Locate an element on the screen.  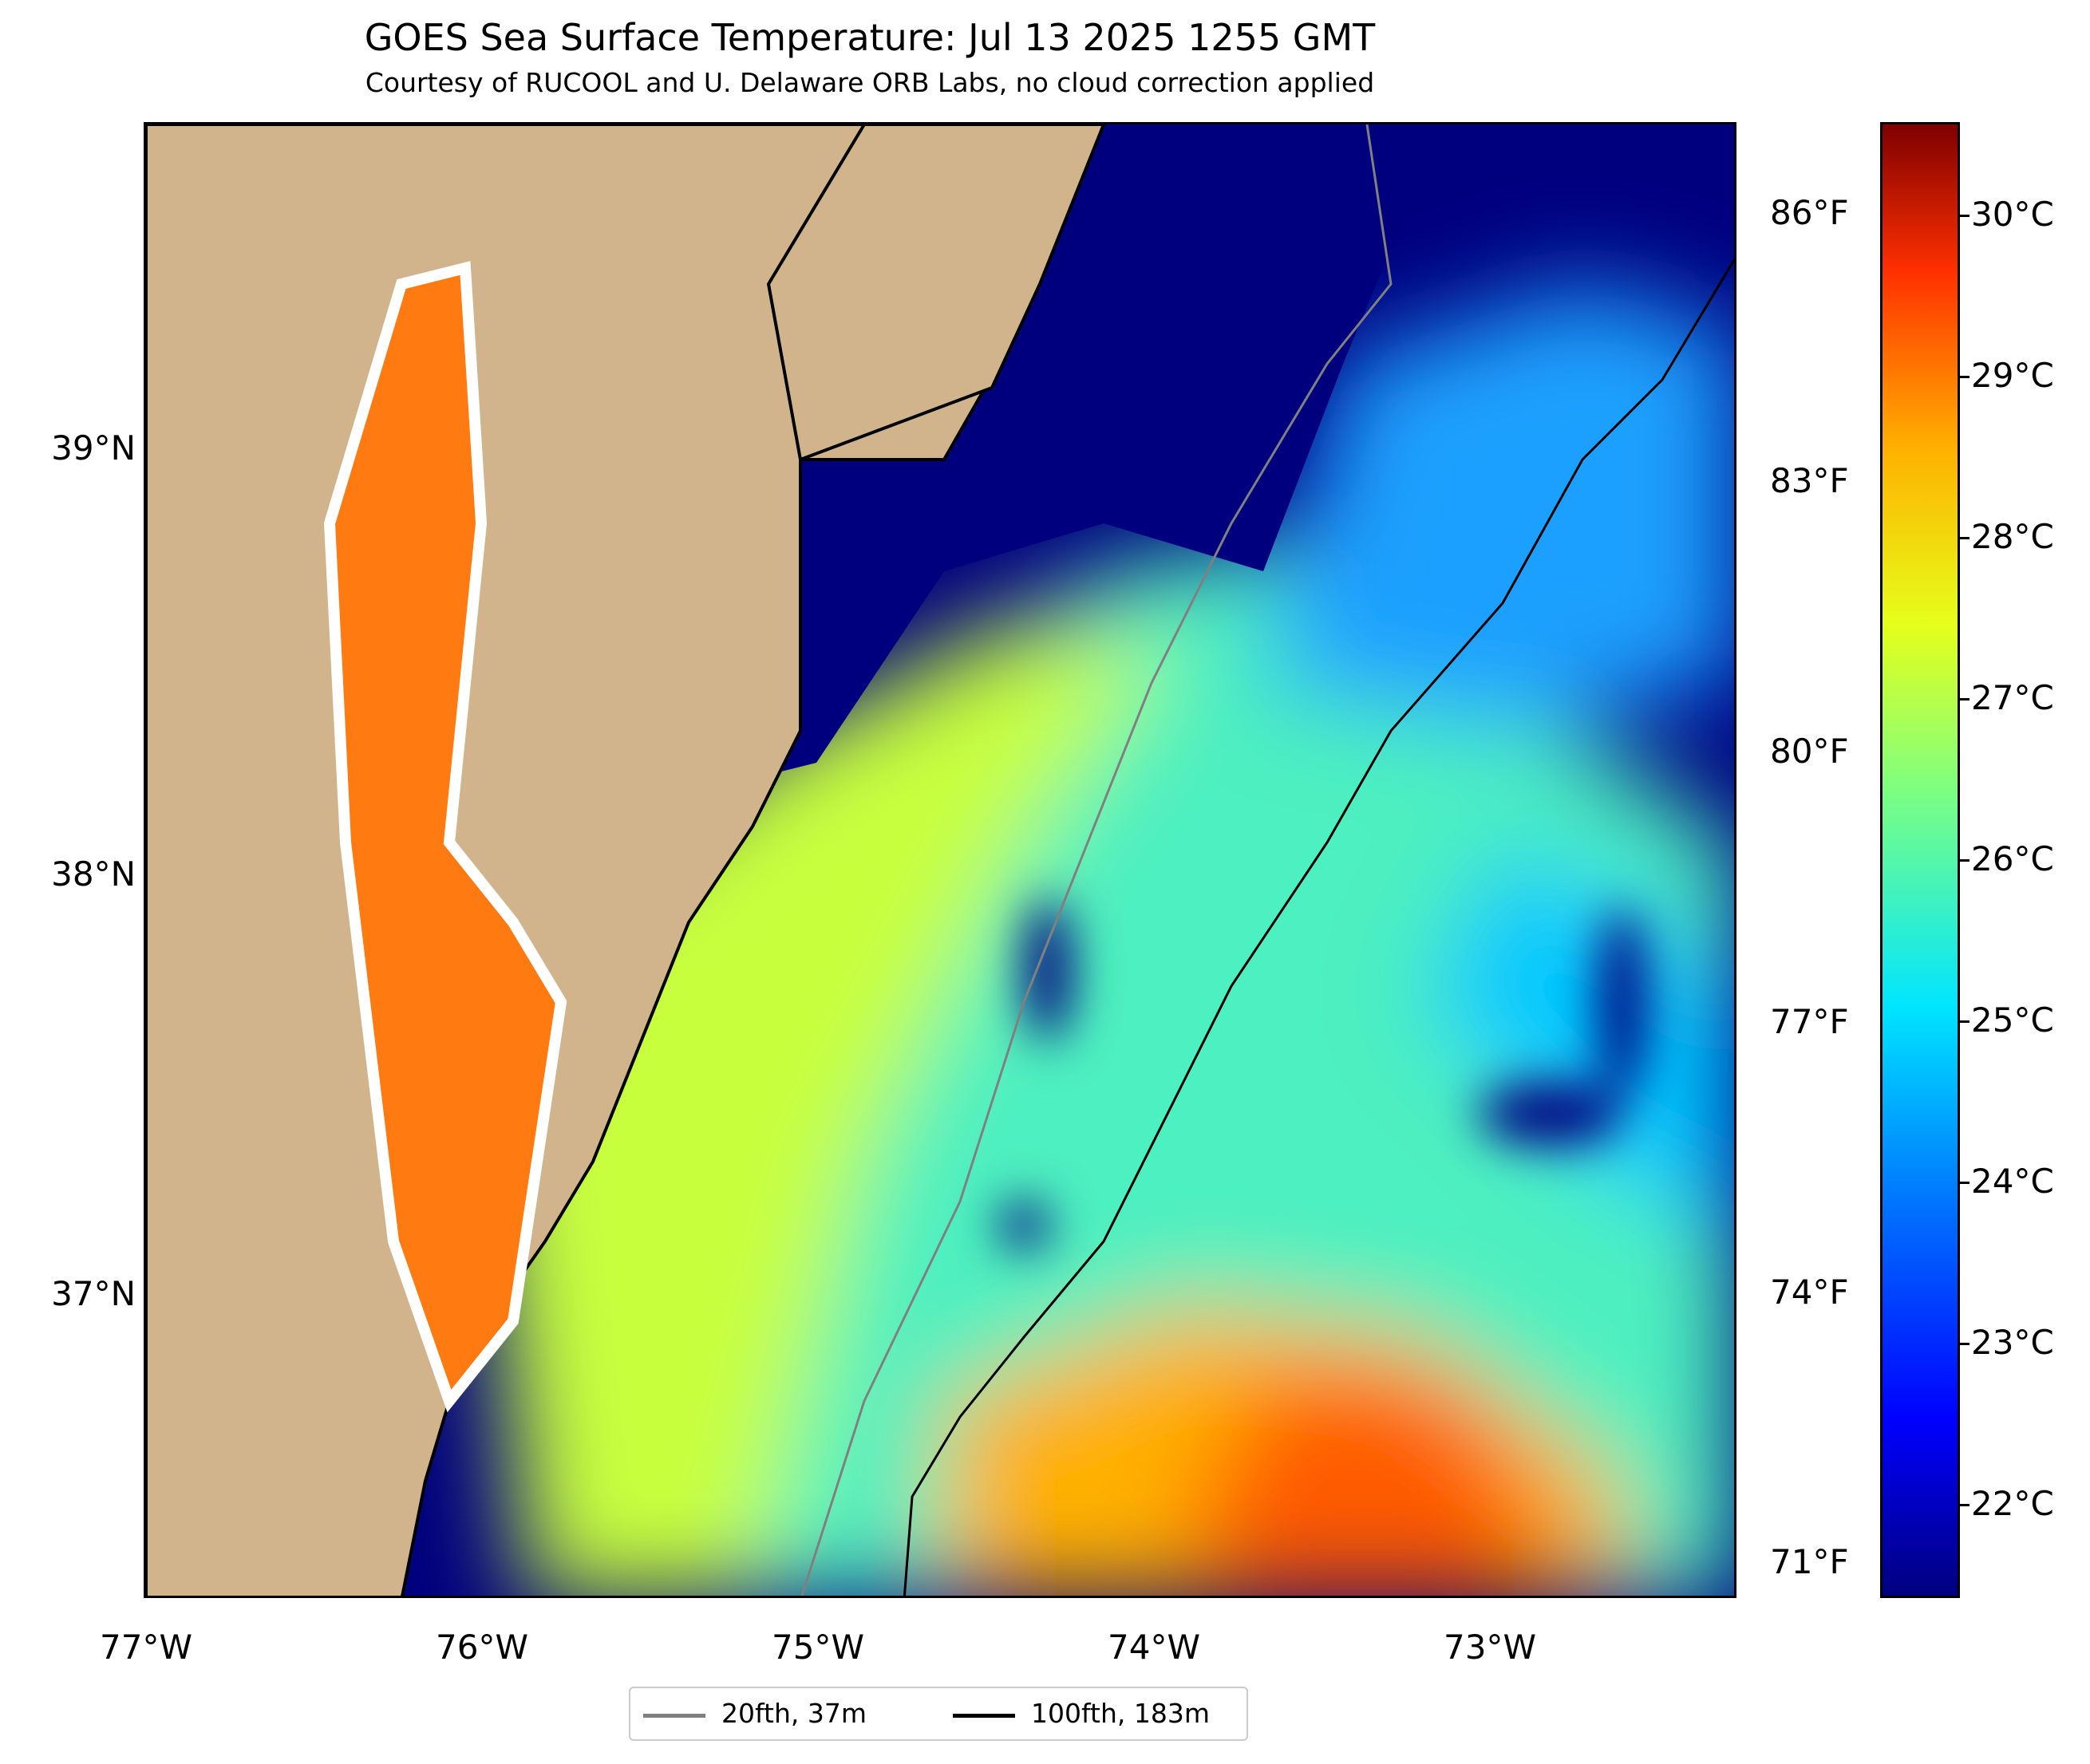
colorbar-label-29c: 29°C is located at coordinates (2012, 375).